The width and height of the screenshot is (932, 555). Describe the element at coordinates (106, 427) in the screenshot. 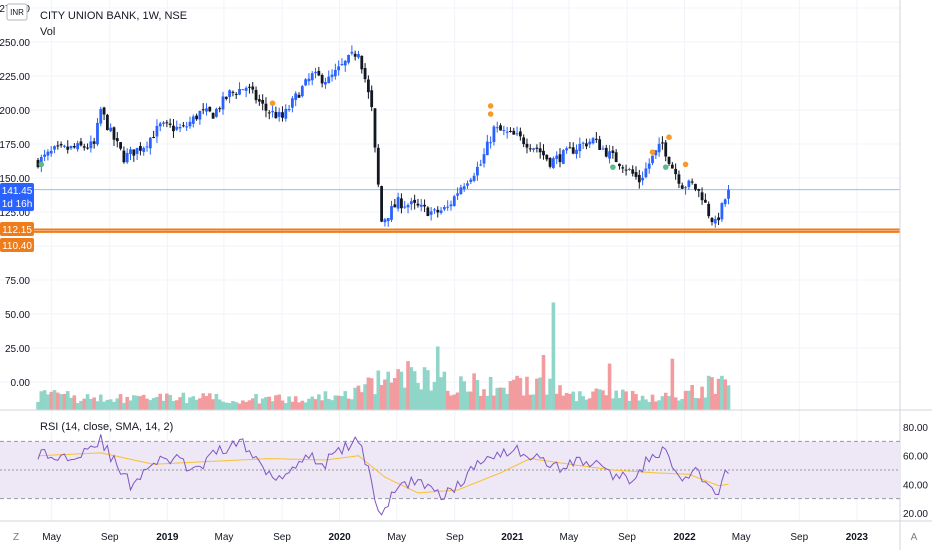

I see `rsi-label: RSI (14, close, SMA, 14, 2)` at that location.